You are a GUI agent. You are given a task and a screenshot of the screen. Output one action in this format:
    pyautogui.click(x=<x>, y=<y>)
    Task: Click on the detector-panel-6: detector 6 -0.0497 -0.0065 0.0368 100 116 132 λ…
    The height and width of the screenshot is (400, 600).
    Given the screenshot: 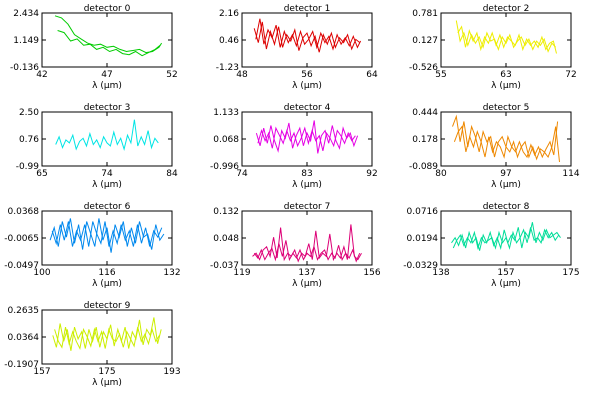 What is the action you would take?
    pyautogui.click(x=92, y=245)
    